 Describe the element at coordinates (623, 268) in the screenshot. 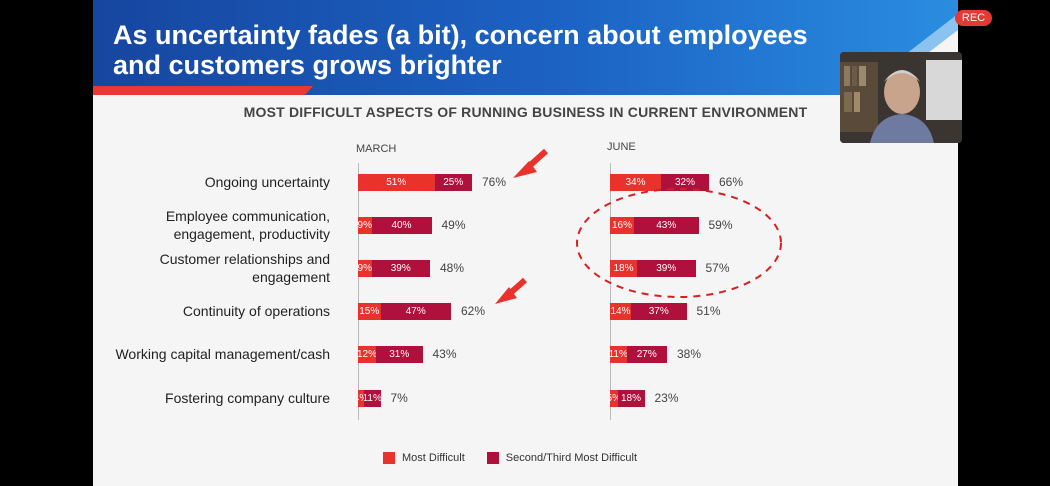

I see `june-bar-most-difficult: 18%` at that location.